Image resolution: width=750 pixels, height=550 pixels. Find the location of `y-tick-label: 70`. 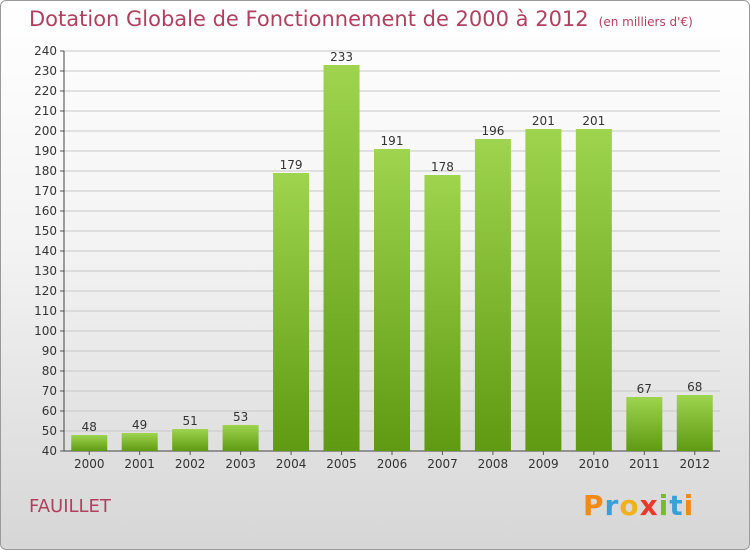

y-tick-label: 70 is located at coordinates (49, 391).